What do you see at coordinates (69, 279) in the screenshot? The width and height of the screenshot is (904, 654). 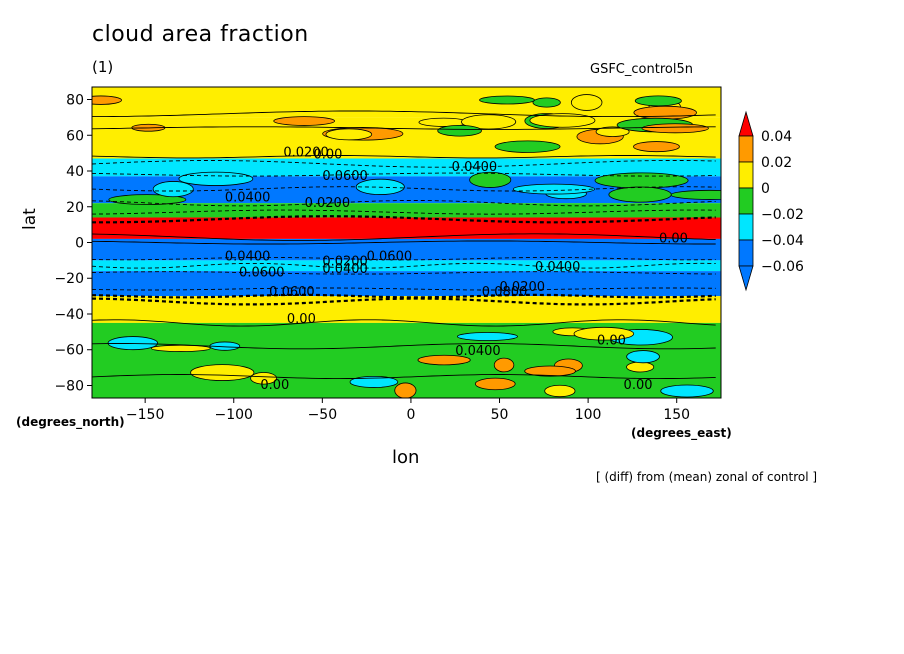 I see `y-tick-label: −20` at bounding box center [69, 279].